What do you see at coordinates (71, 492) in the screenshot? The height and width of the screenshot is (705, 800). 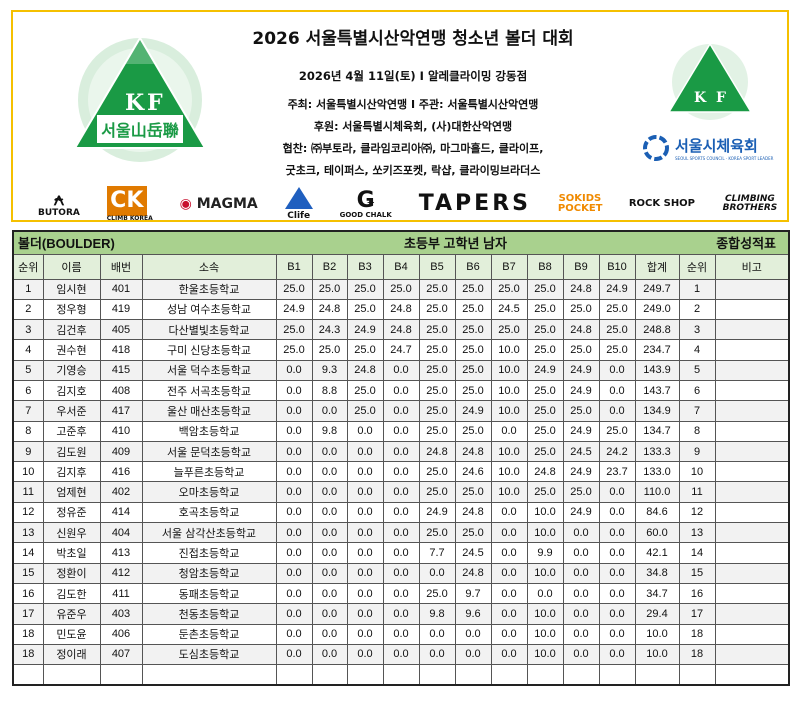 I see `table-cell: 엄제현` at bounding box center [71, 492].